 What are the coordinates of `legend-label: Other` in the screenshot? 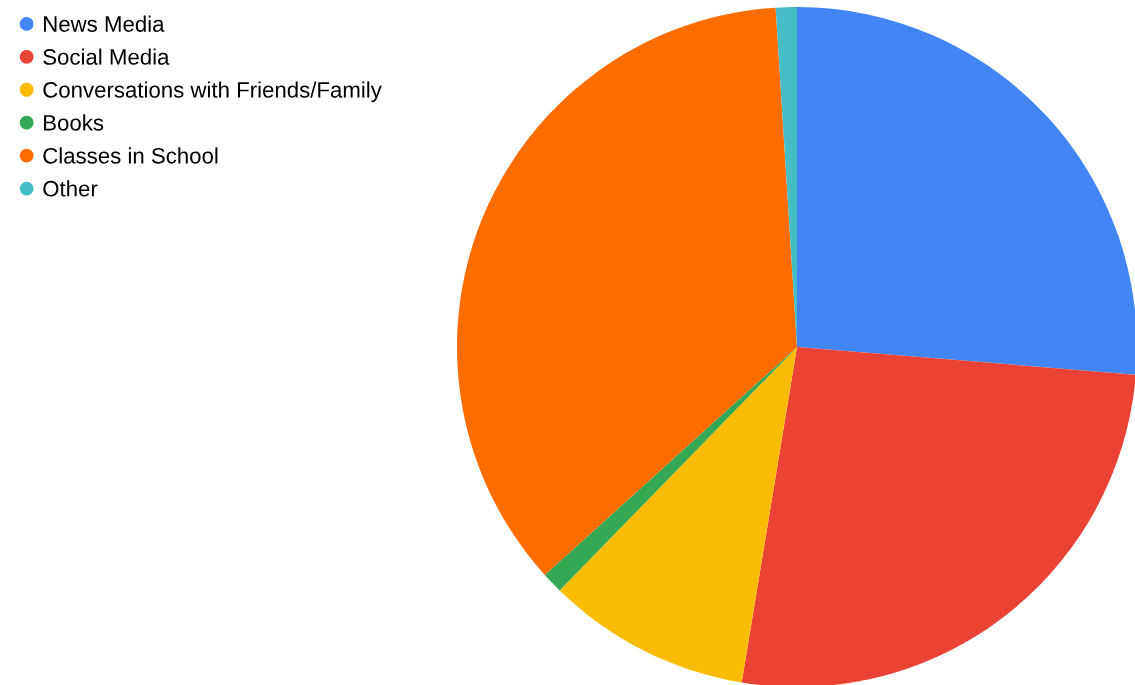 It's located at (70, 188).